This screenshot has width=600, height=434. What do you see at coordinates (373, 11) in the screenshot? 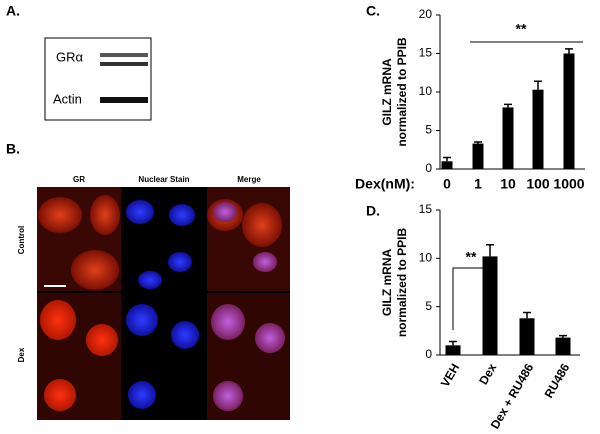
I see `panel-label: C.` at bounding box center [373, 11].